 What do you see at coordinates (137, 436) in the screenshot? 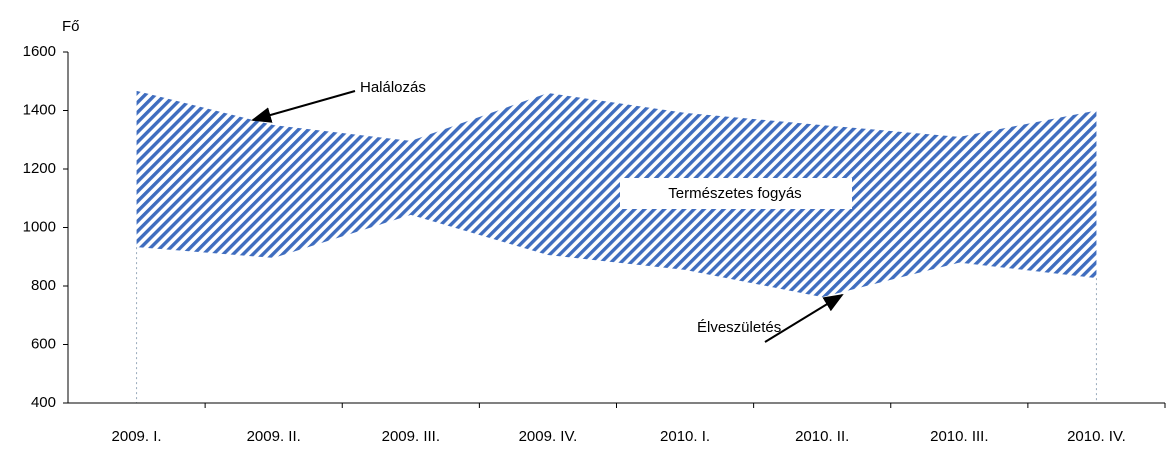
I see `x-tick-label: 2009. I.` at bounding box center [137, 436].